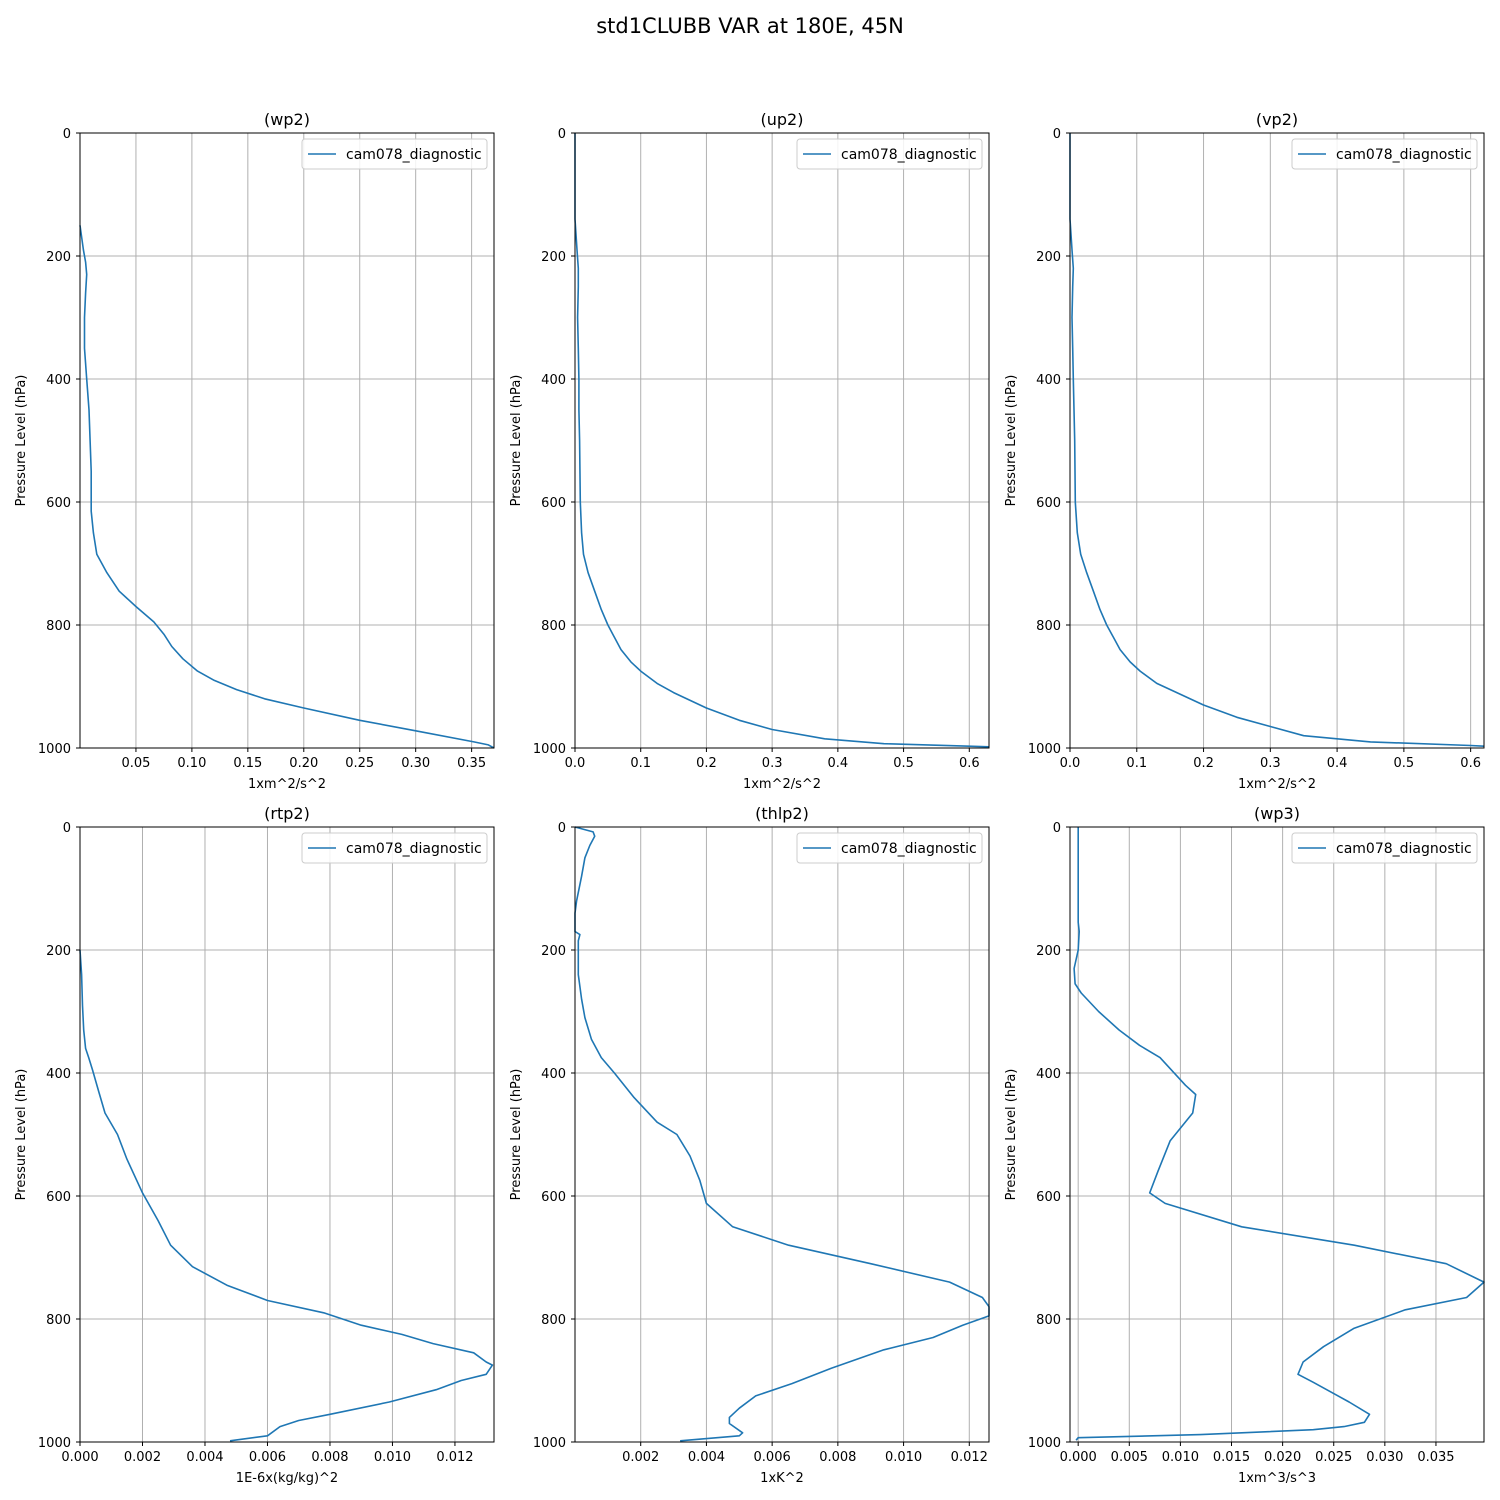  Describe the element at coordinates (287, 119) in the screenshot. I see `chart-title: (wp2)` at that location.